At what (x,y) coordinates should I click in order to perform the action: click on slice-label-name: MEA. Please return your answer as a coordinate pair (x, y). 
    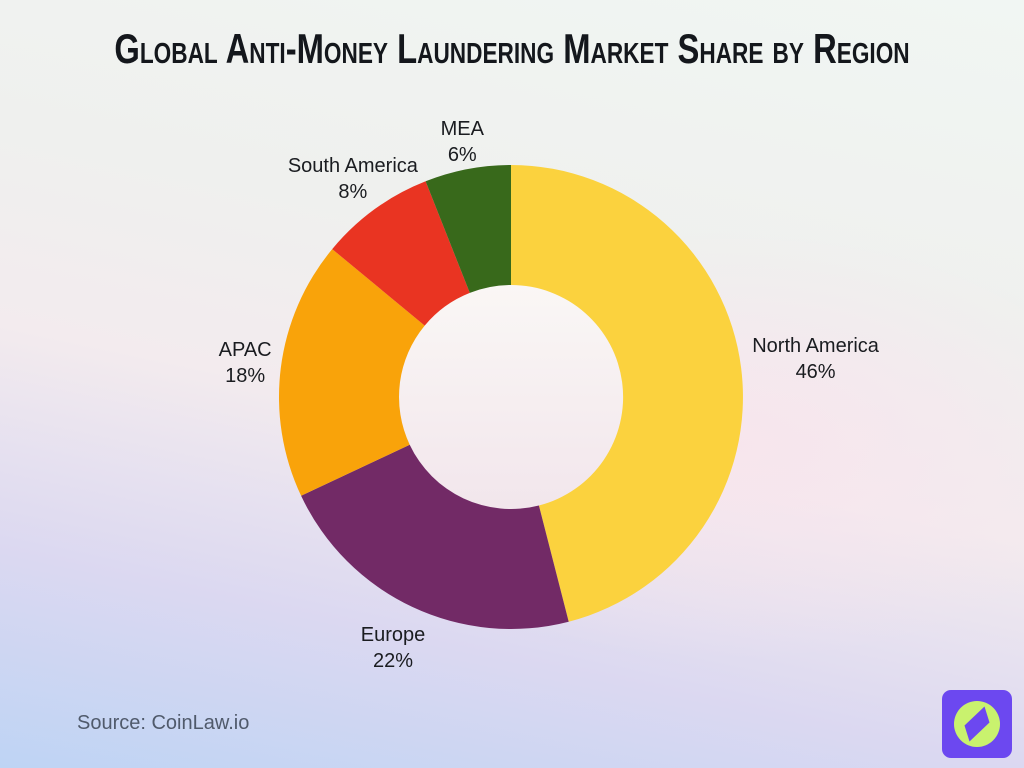
    Looking at the image, I should click on (462, 128).